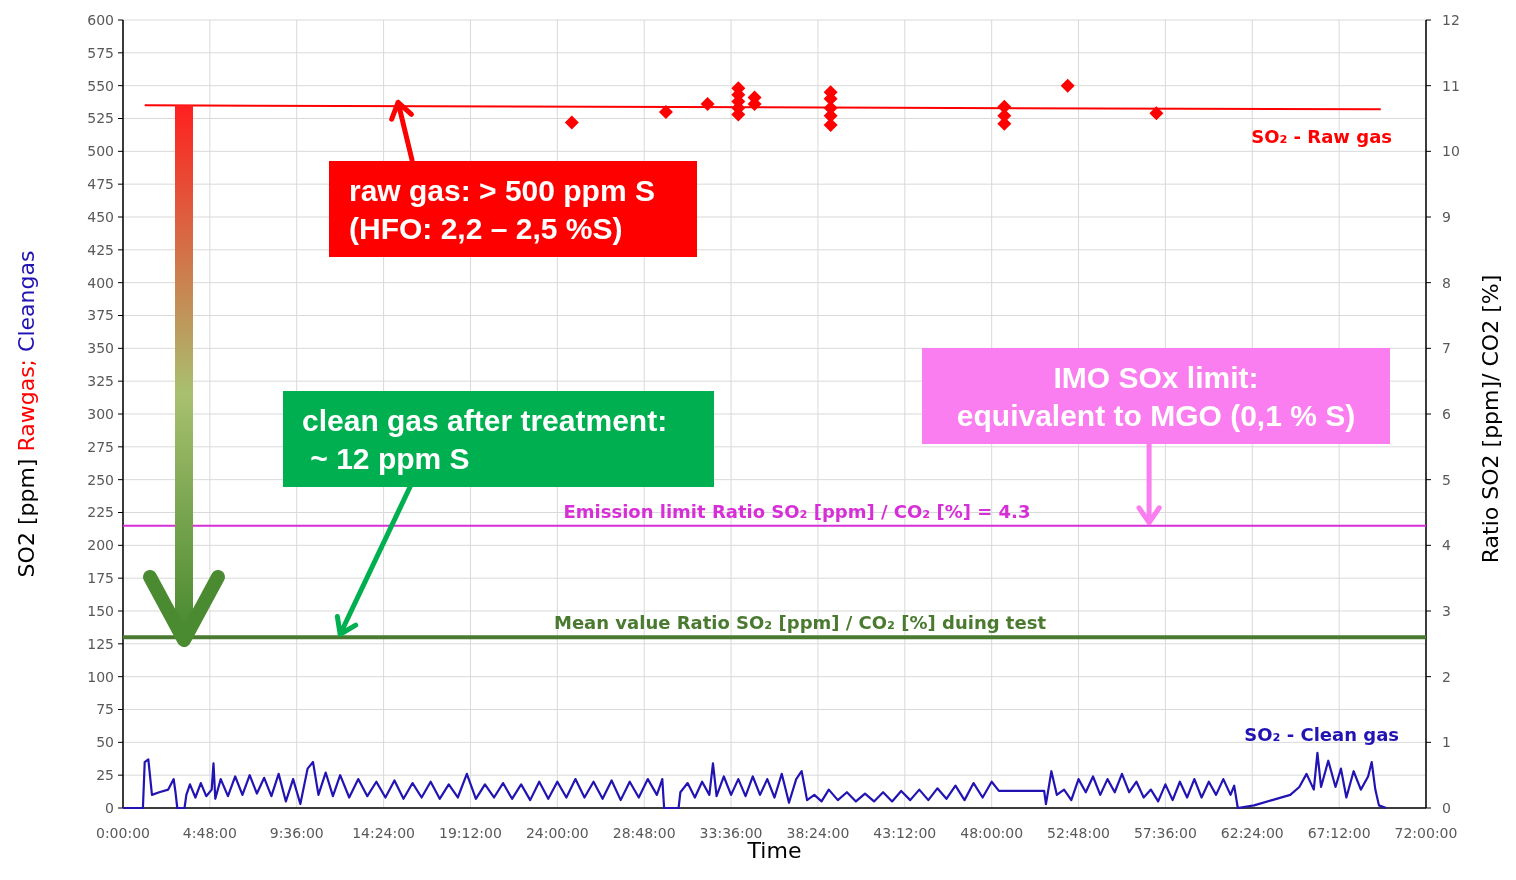  Describe the element at coordinates (1446, 282) in the screenshot. I see `y2-tick-label: 8` at that location.